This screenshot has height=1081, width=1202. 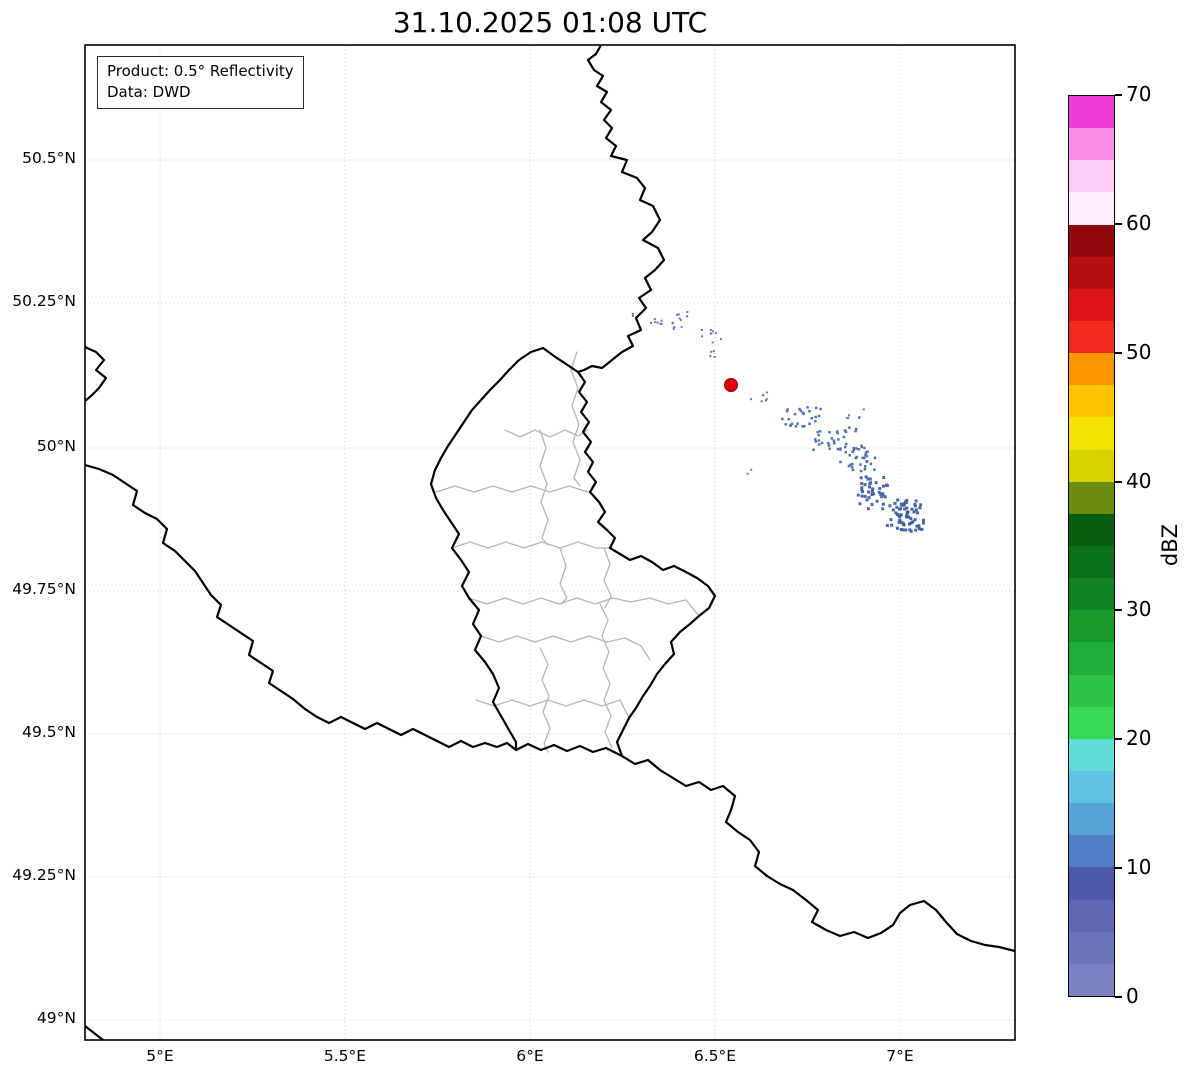 What do you see at coordinates (1139, 222) in the screenshot?
I see `colorbar-tick-label: 60` at bounding box center [1139, 222].